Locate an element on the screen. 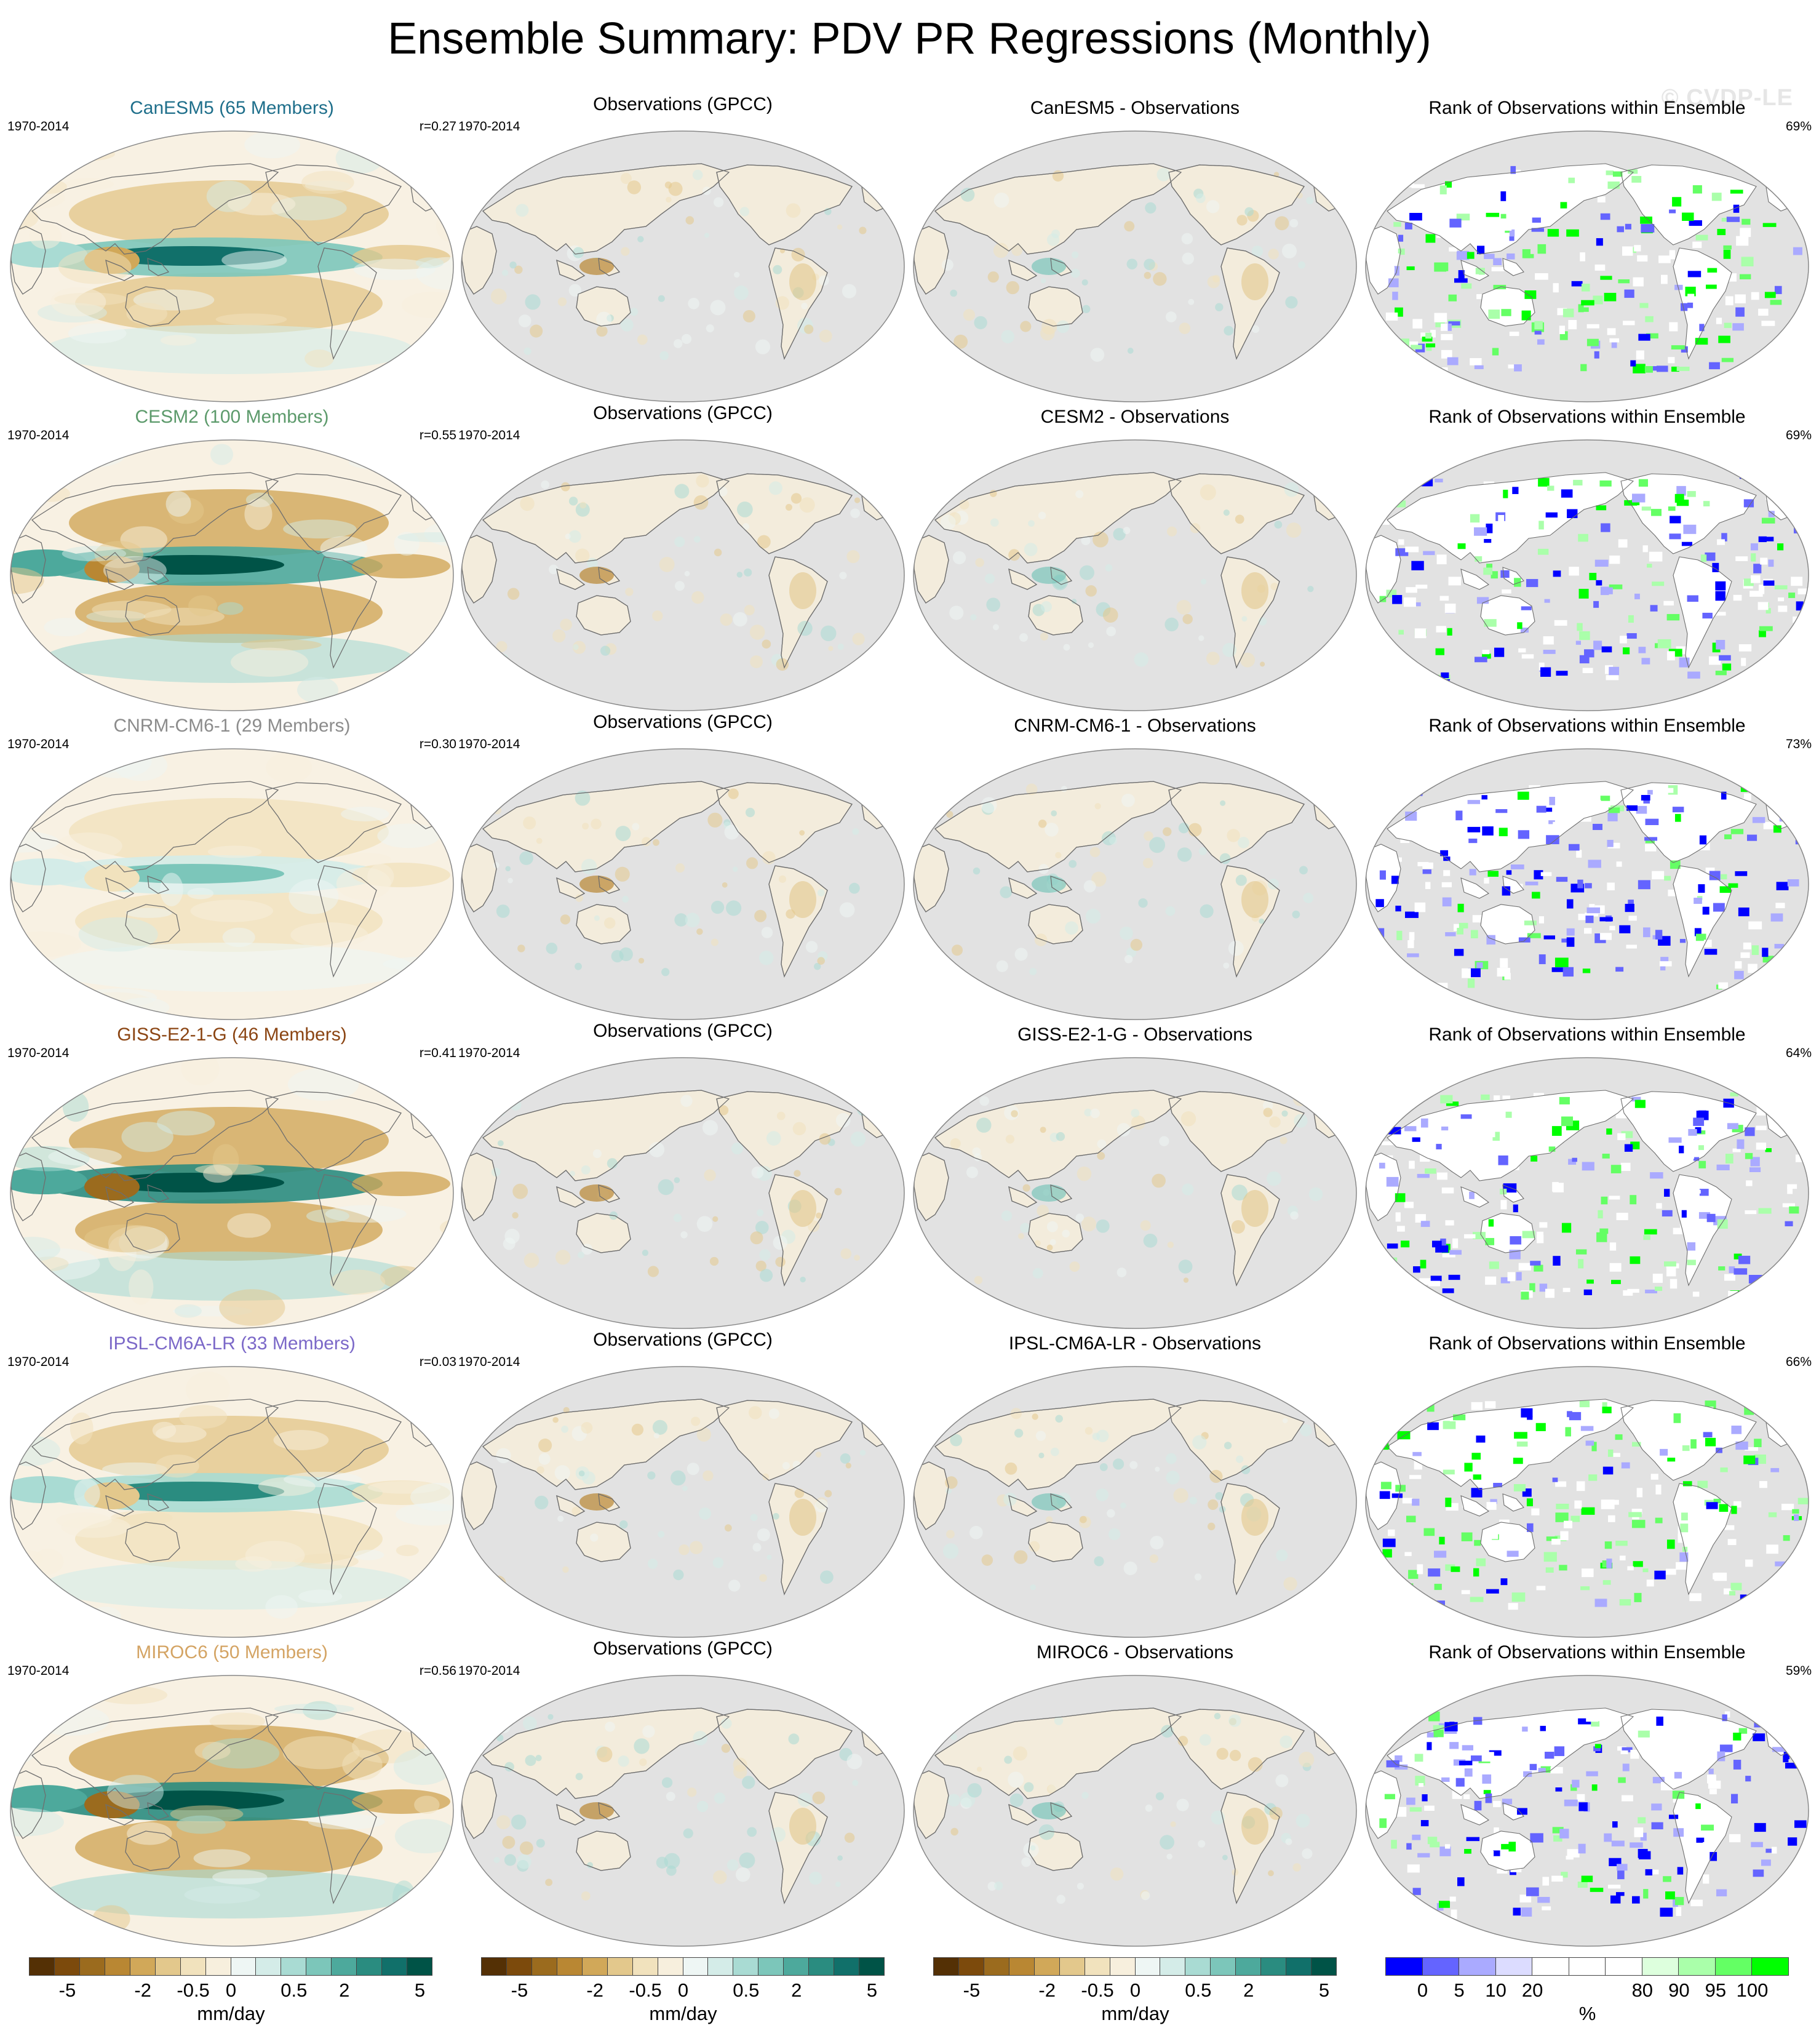 This screenshot has height=2044, width=1819. correlation-label: r=0.56 is located at coordinates (437, 1671).